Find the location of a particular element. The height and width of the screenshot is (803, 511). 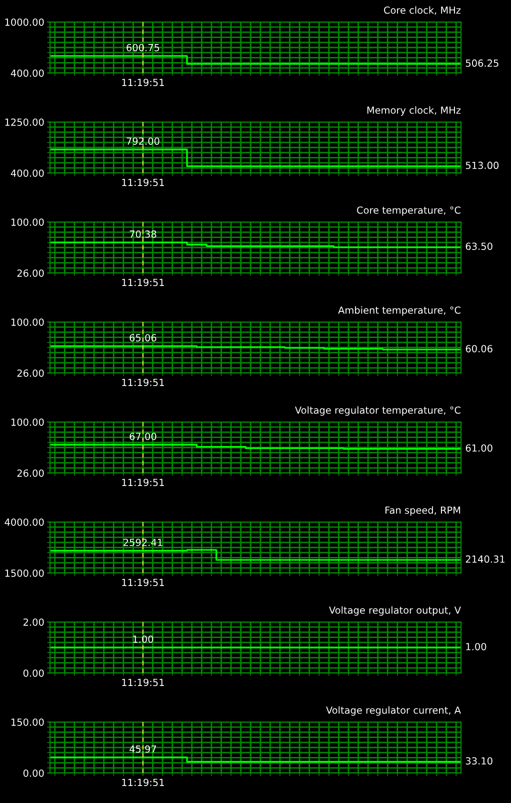

data-label: 600.75 is located at coordinates (143, 48).